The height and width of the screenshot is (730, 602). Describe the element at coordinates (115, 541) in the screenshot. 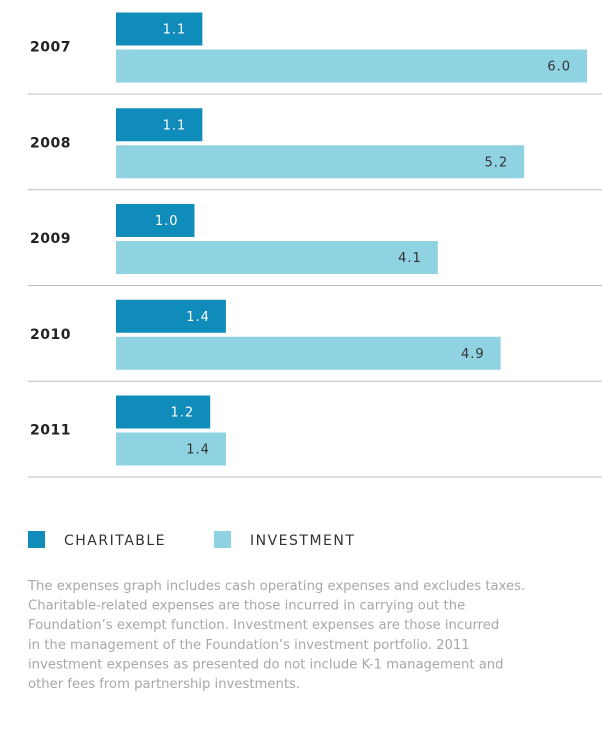

I see `legend-label: CHARITABLE` at that location.